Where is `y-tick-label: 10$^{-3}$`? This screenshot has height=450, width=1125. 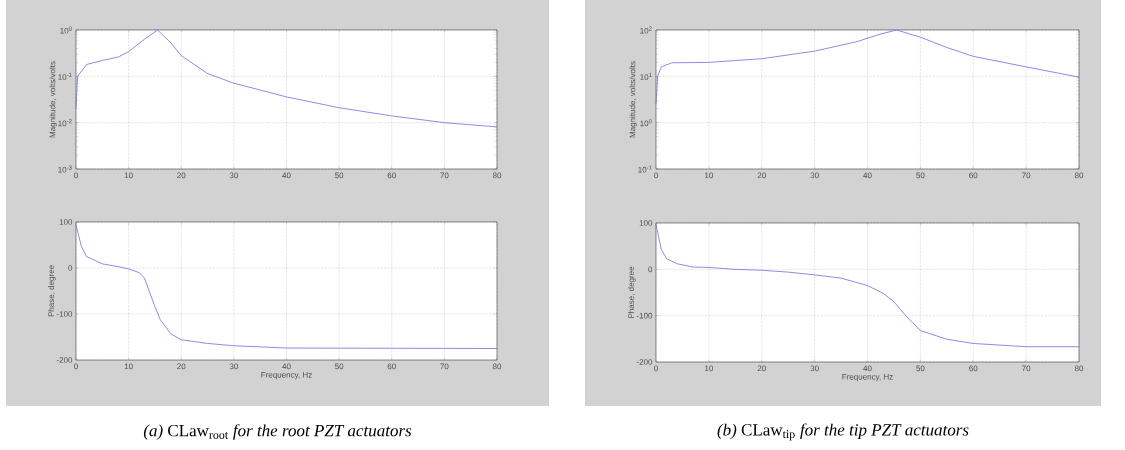 y-tick-label: 10$^{-3}$ is located at coordinates (65, 169).